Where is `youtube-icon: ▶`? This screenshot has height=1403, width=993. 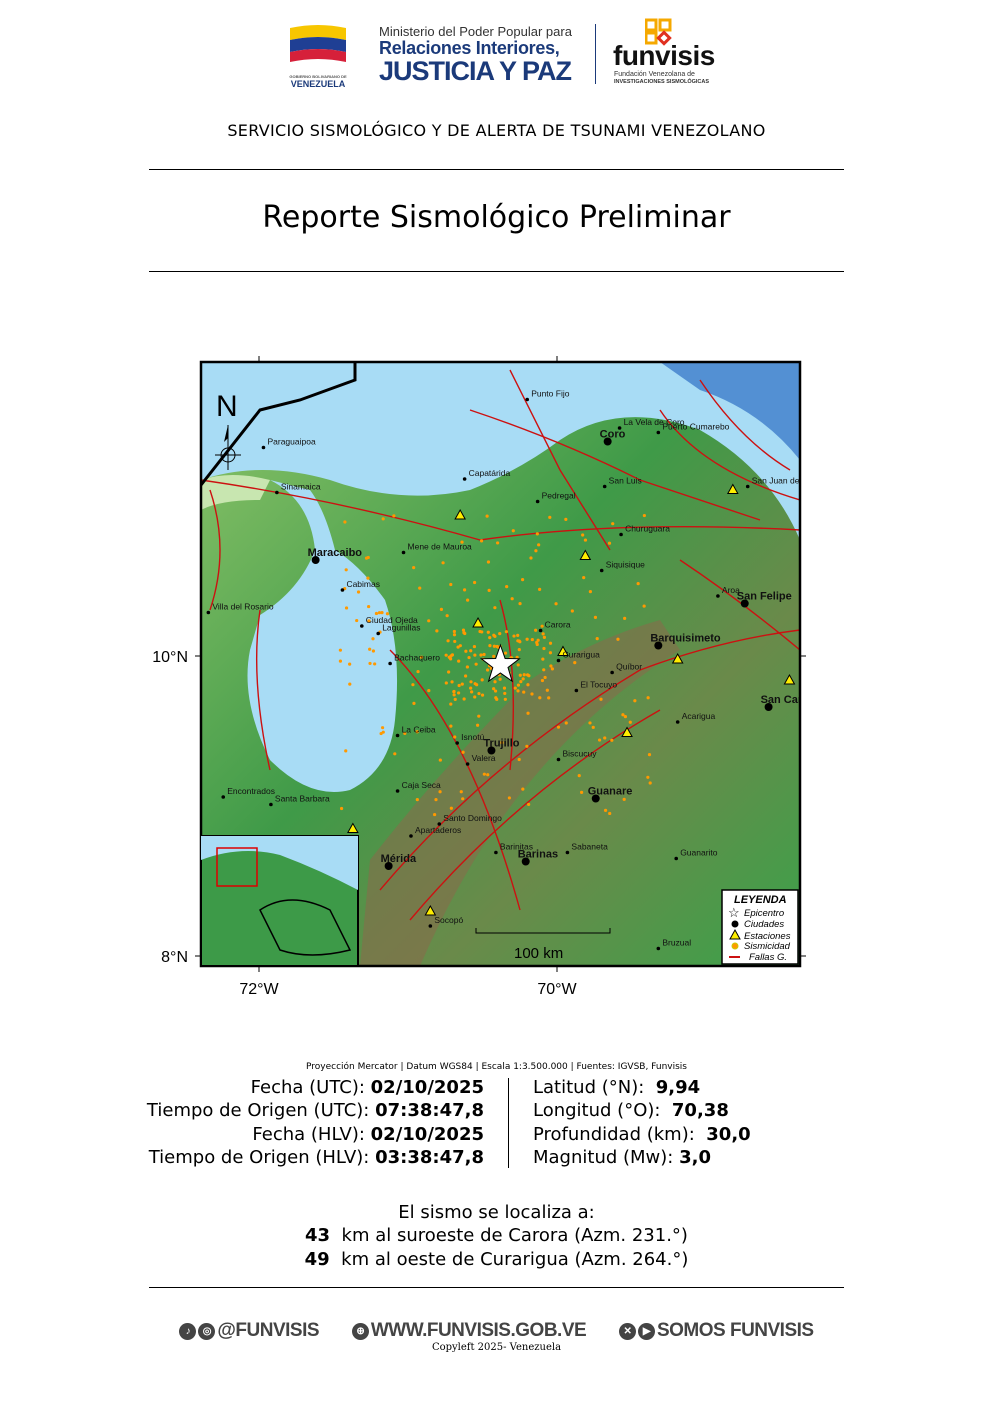
youtube-icon: ▶ is located at coordinates (646, 1331).